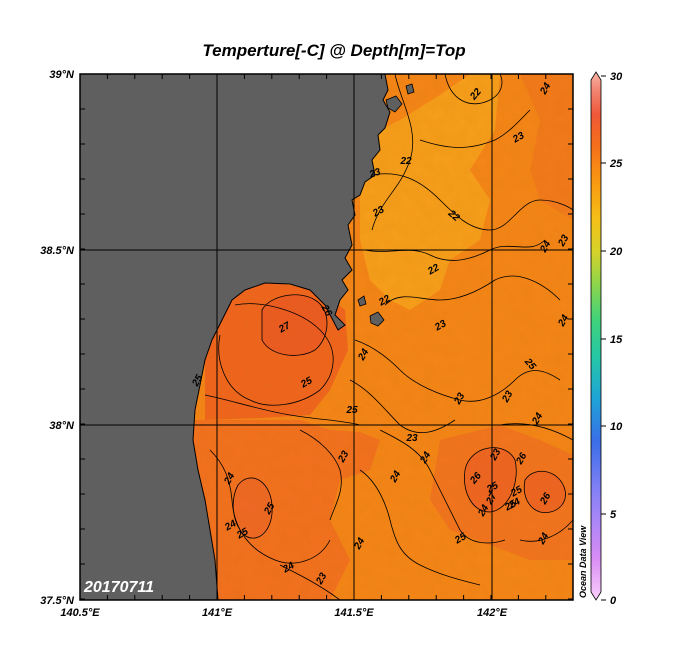 The width and height of the screenshot is (684, 660). I want to click on y-tick-label: 38°N, so click(62, 426).